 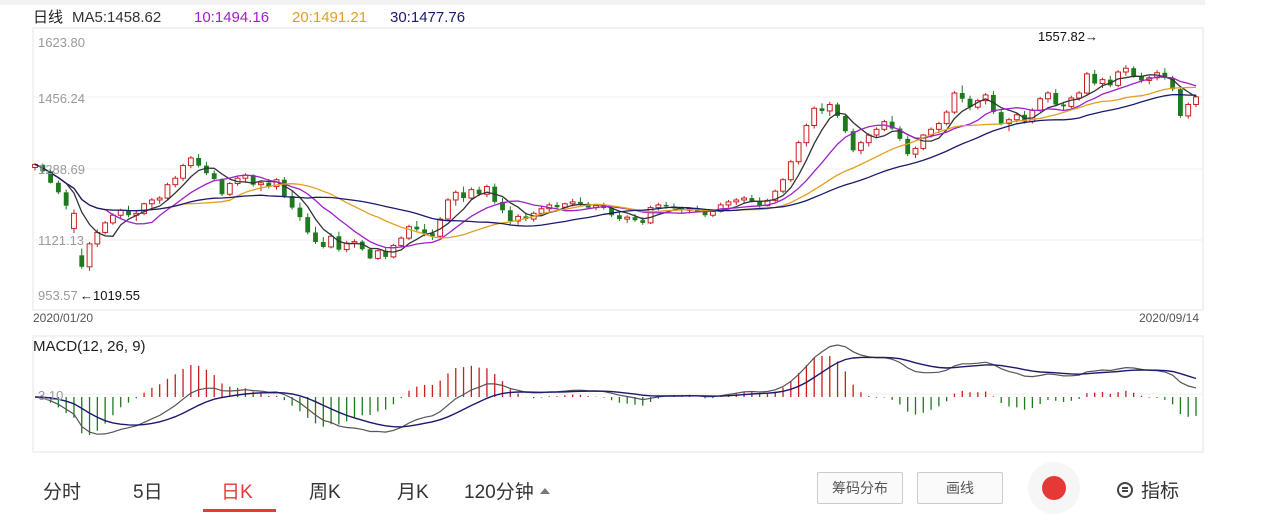 I want to click on date-end-label: 2020/09/14, so click(x=1169, y=318).